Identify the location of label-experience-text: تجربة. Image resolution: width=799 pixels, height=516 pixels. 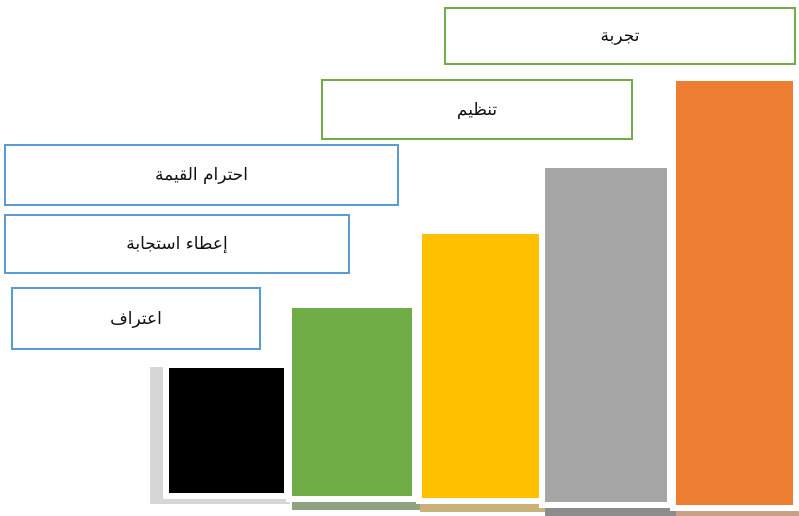
(620, 36).